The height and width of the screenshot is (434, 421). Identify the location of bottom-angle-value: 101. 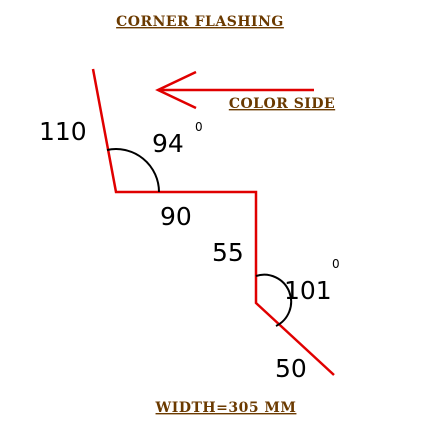
(308, 290).